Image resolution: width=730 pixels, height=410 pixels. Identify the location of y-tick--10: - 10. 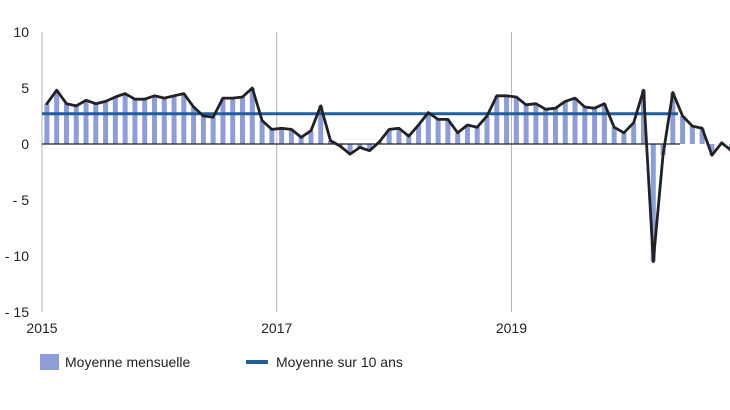
(17, 256).